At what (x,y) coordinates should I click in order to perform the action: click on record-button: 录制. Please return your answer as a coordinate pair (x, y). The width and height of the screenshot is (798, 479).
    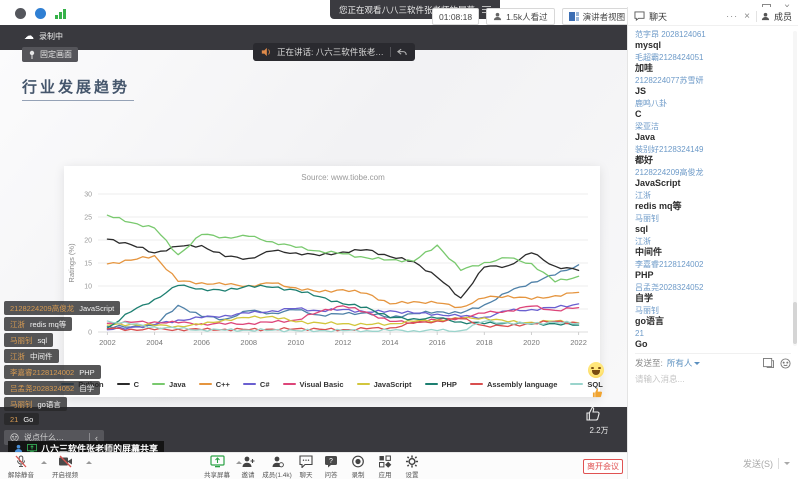
    Looking at the image, I should click on (358, 467).